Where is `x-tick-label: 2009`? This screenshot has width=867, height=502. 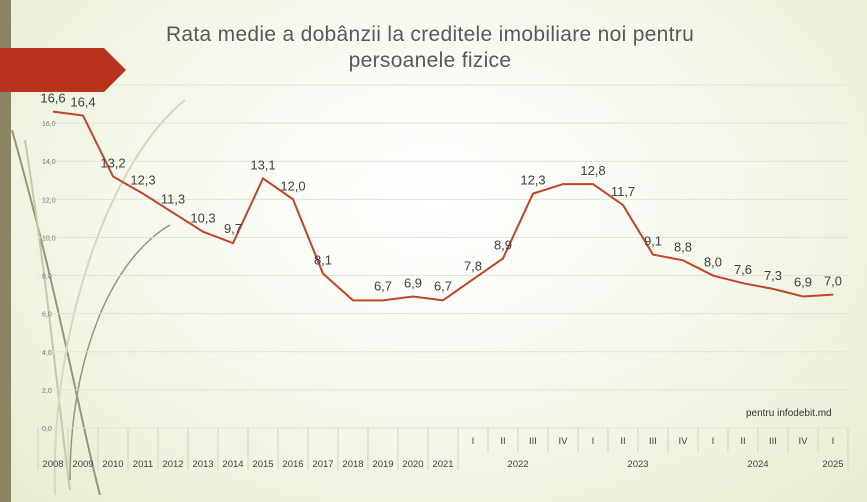 x-tick-label: 2009 is located at coordinates (82, 464).